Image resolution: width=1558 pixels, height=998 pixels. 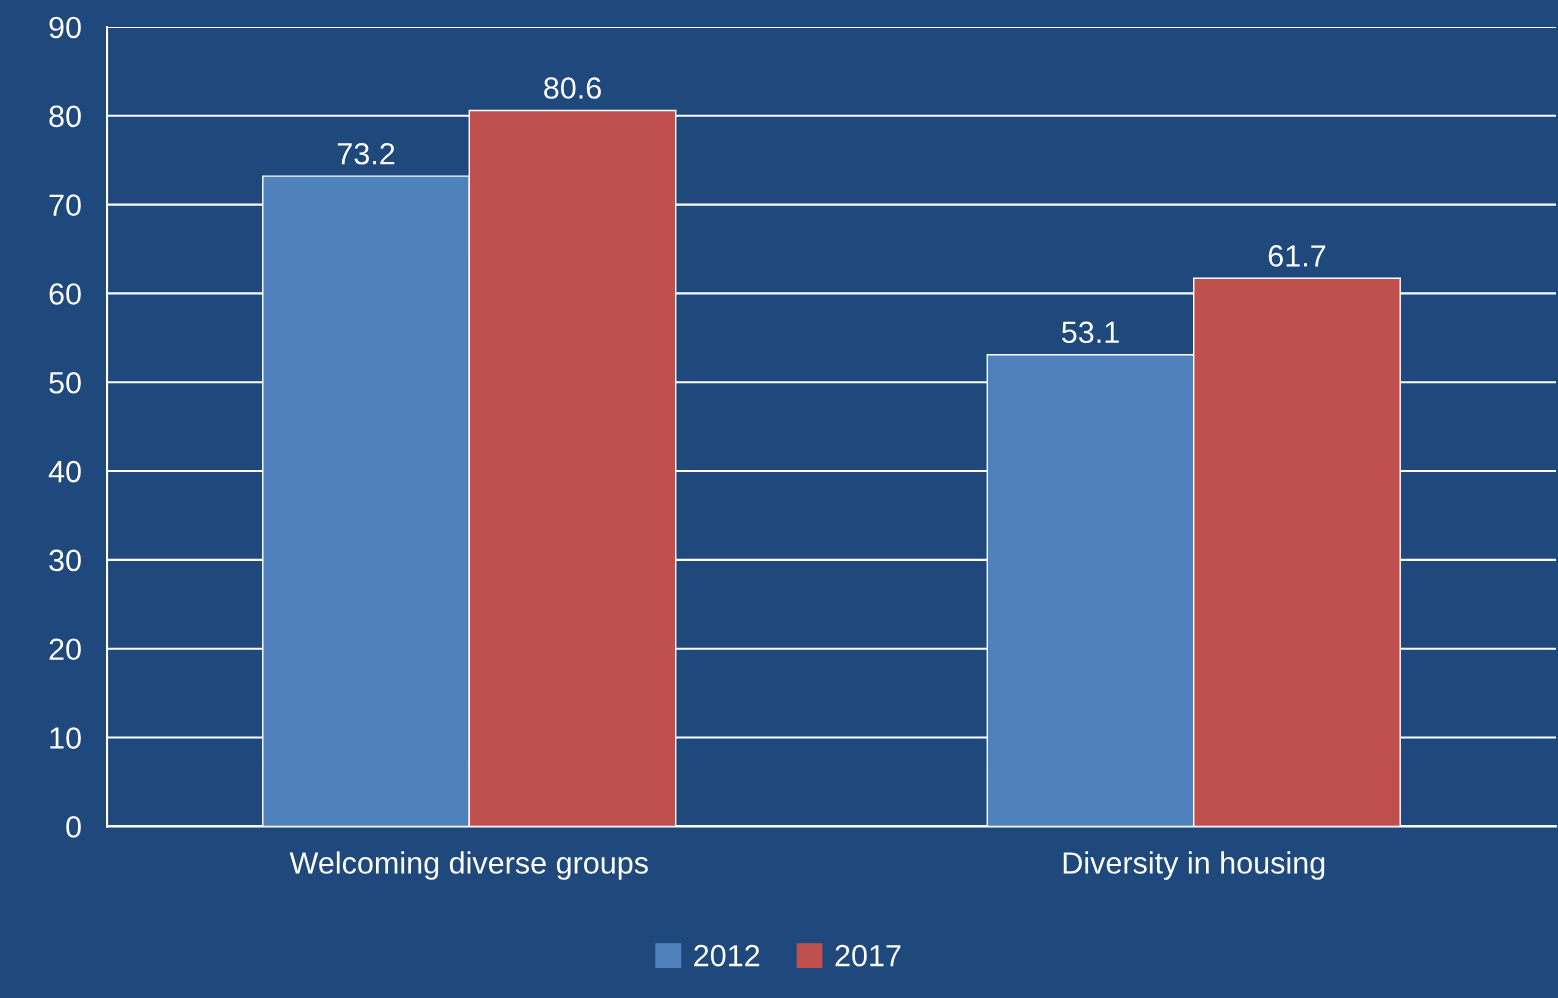 What do you see at coordinates (1090, 332) in the screenshot?
I see `data-label: 53.1` at bounding box center [1090, 332].